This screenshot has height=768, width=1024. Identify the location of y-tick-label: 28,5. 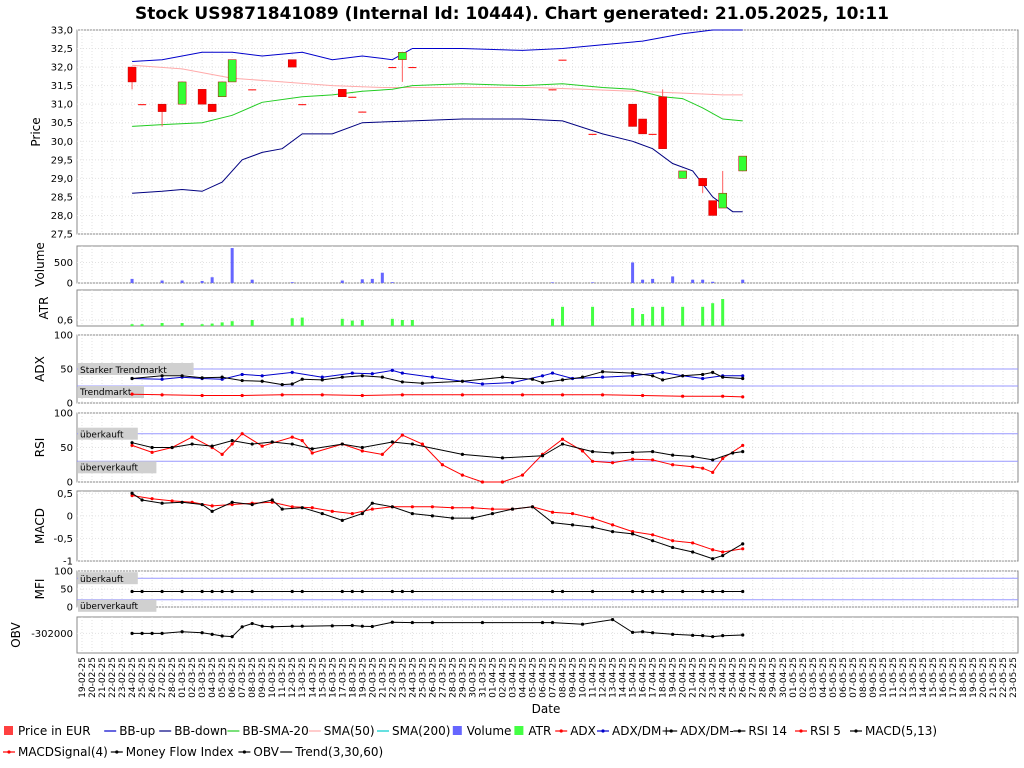
(62, 197).